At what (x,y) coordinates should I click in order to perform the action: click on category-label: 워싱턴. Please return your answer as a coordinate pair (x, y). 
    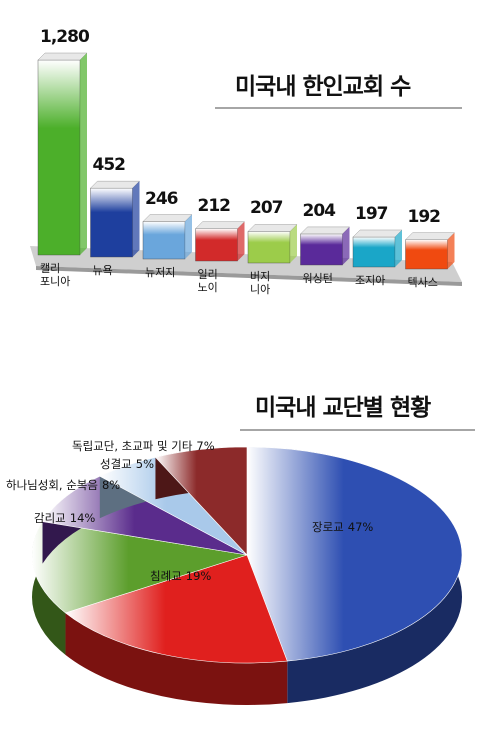
    Looking at the image, I should click on (317, 278).